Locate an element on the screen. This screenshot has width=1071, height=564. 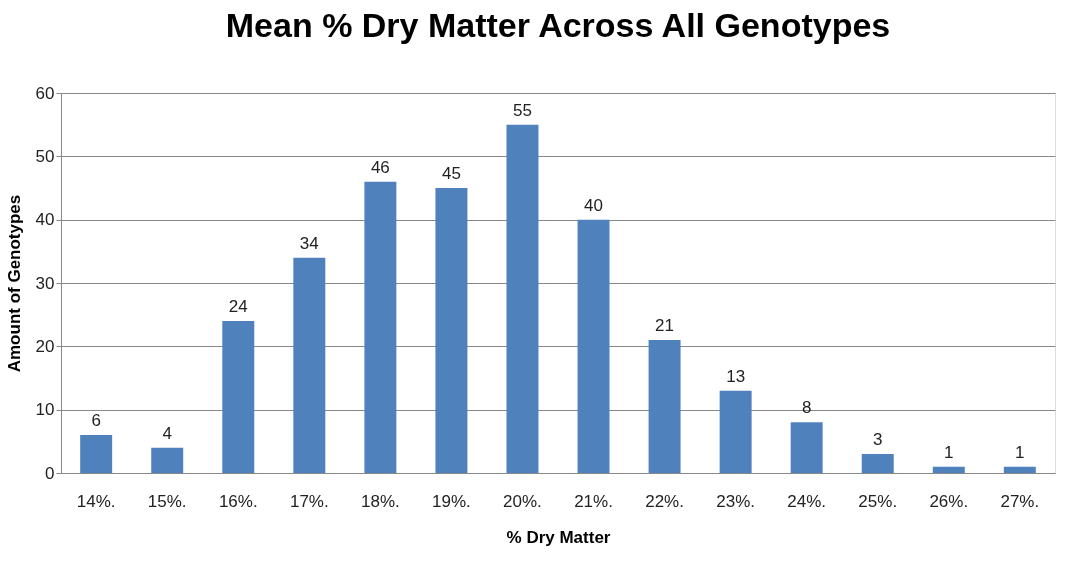
y-tick-label: 10 is located at coordinates (45, 410).